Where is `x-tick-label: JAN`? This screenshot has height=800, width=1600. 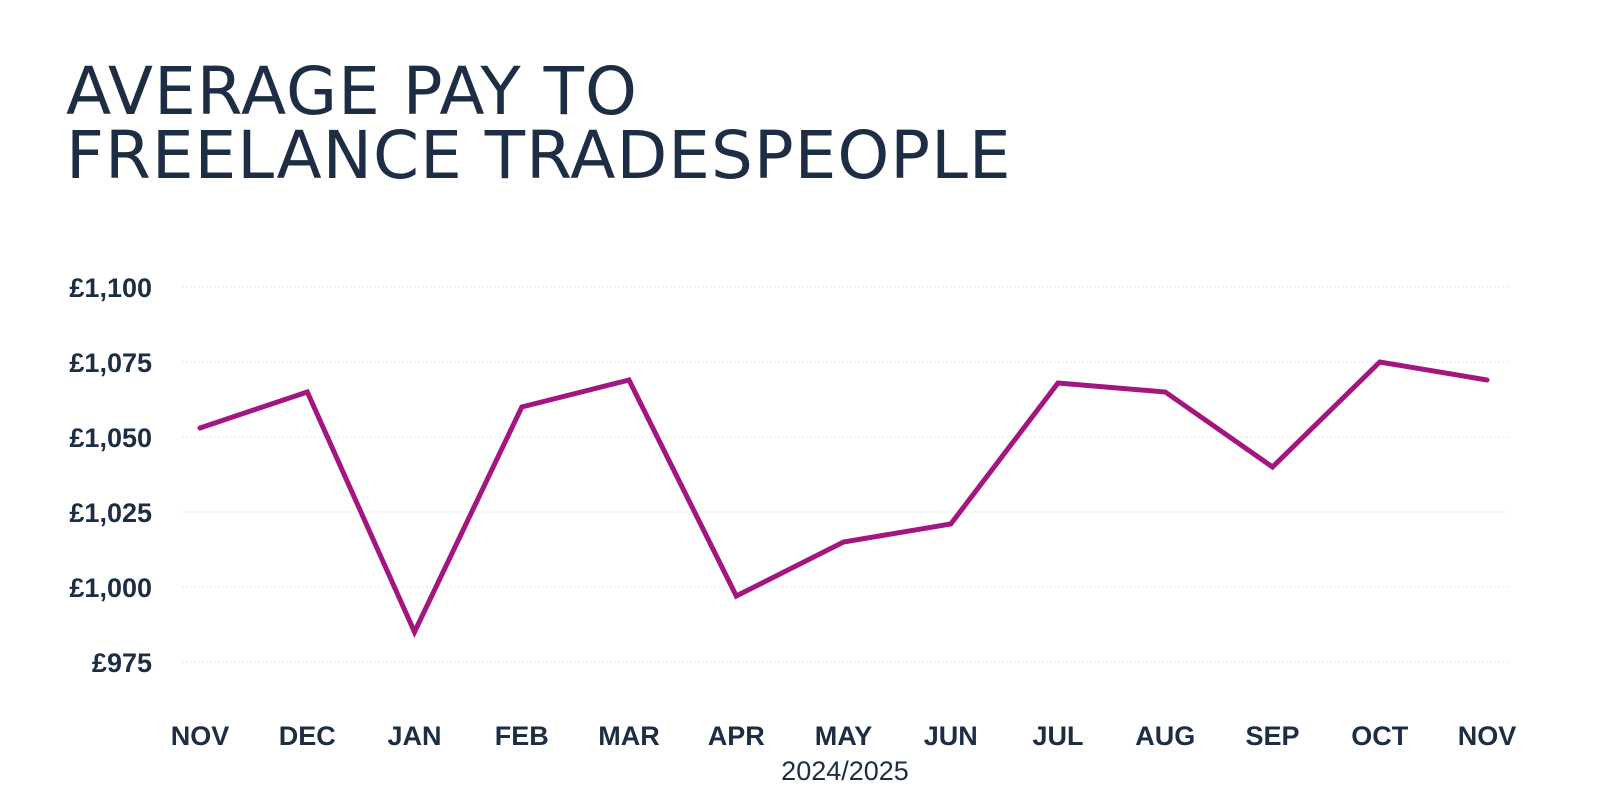 x-tick-label: JAN is located at coordinates (414, 736).